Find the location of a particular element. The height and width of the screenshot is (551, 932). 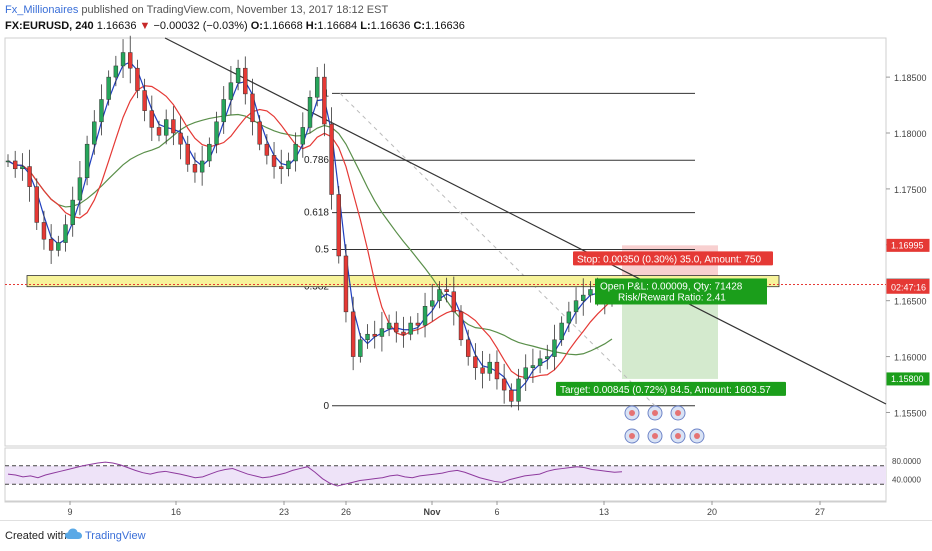

time-tick-label: 20 is located at coordinates (712, 512).